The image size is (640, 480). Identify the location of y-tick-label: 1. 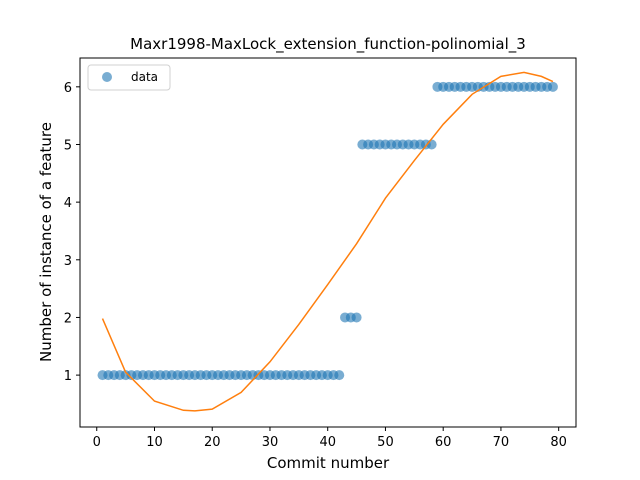
(68, 376).